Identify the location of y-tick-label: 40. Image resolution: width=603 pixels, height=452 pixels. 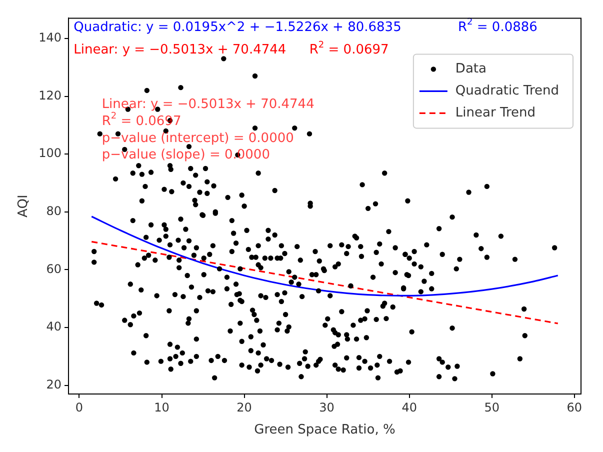
(54, 327).